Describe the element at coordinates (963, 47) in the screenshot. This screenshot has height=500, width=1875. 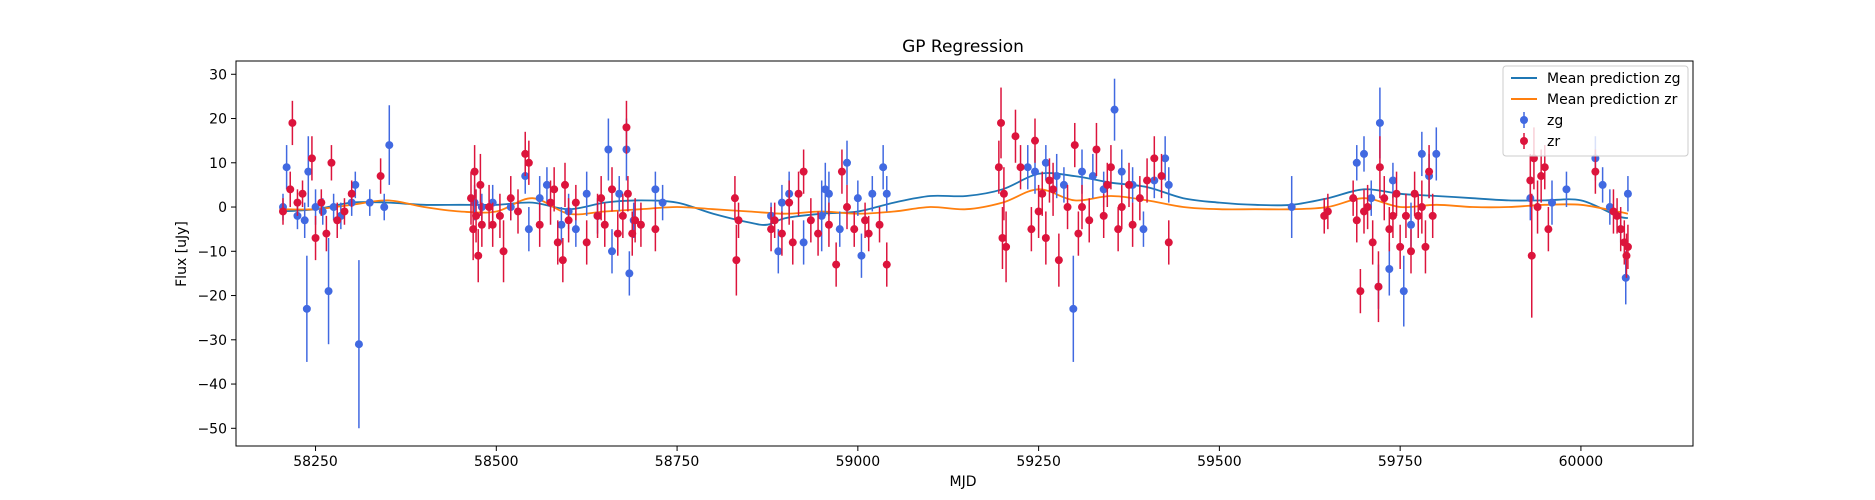
I see `chart-title: GP Regression` at that location.